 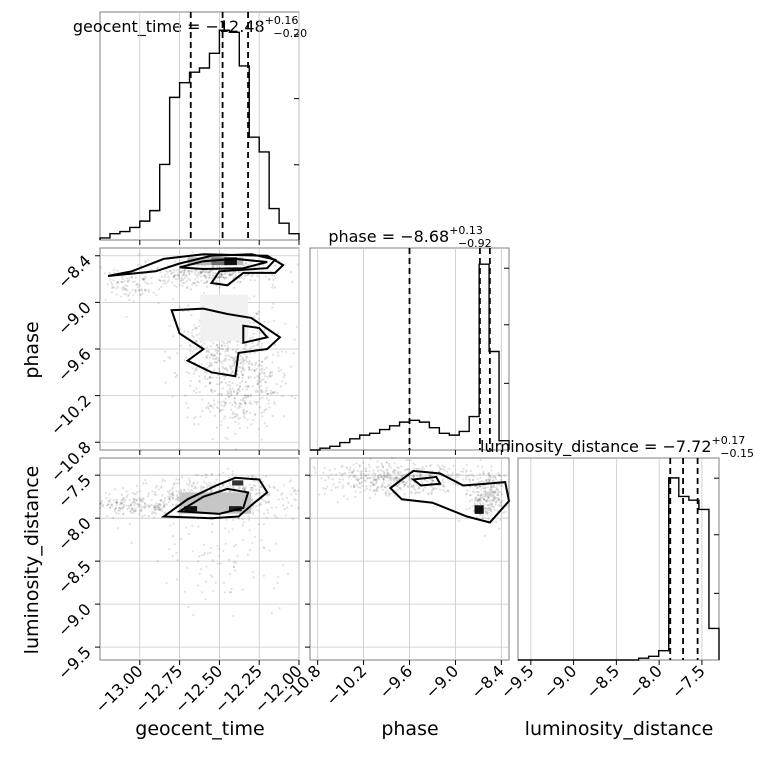 What do you see at coordinates (256, 334) in the screenshot?
I see `contour-inner-lower` at bounding box center [256, 334].